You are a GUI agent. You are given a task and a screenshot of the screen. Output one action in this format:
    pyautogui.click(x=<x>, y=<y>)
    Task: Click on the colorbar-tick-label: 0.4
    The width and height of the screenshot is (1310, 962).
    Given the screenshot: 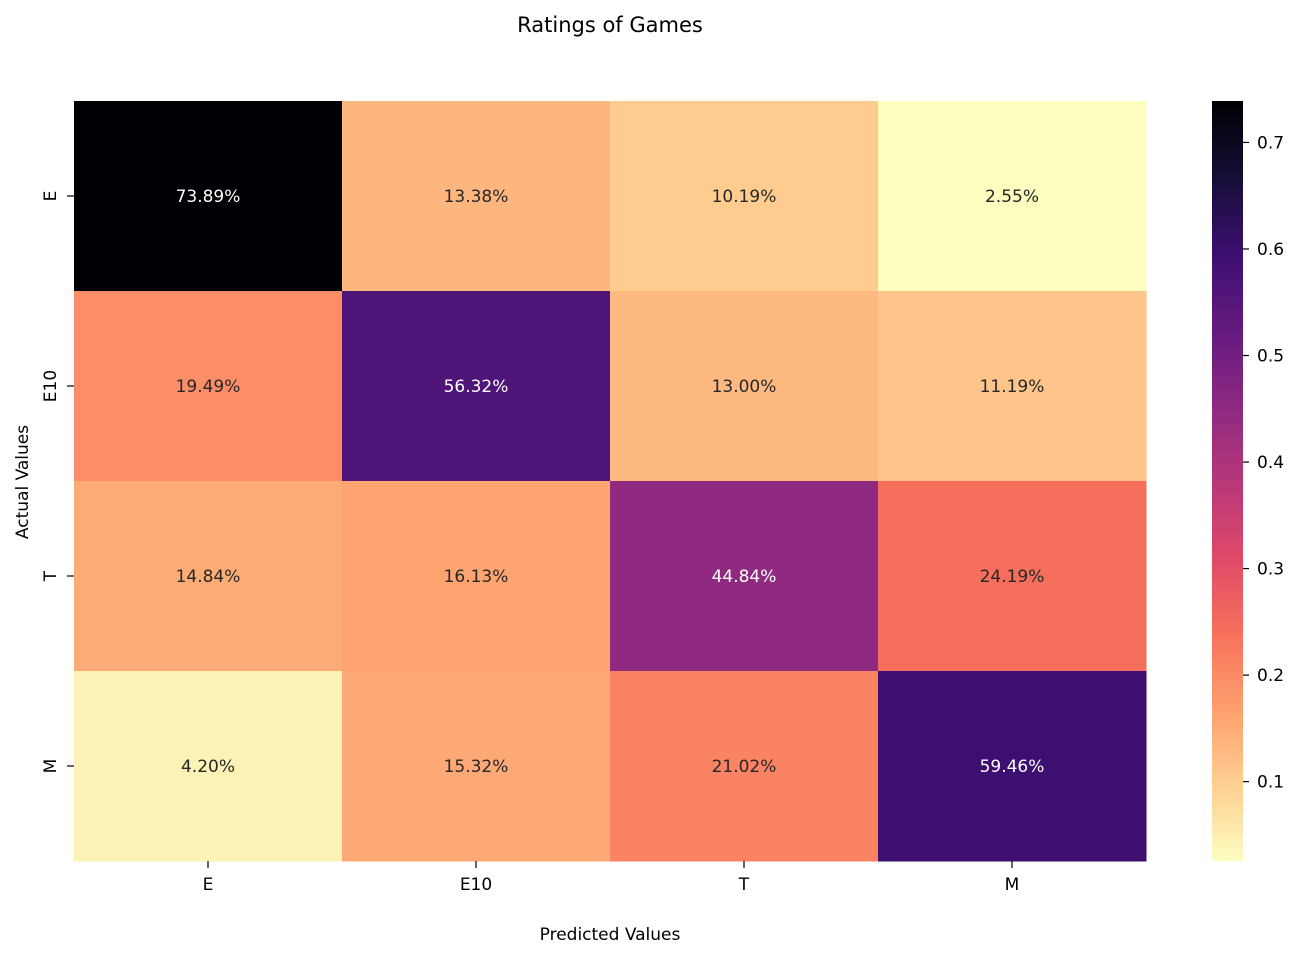 What is the action you would take?
    pyautogui.click(x=1270, y=463)
    